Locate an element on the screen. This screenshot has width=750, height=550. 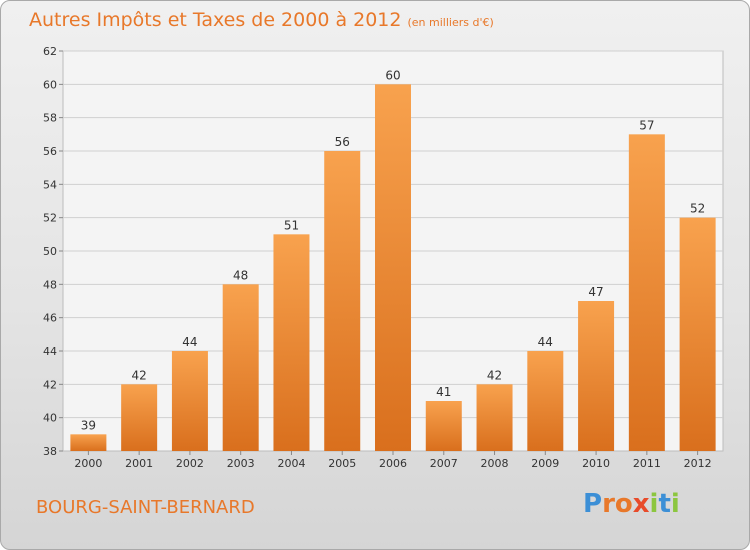
bar-value-label: 39 is located at coordinates (88, 425).